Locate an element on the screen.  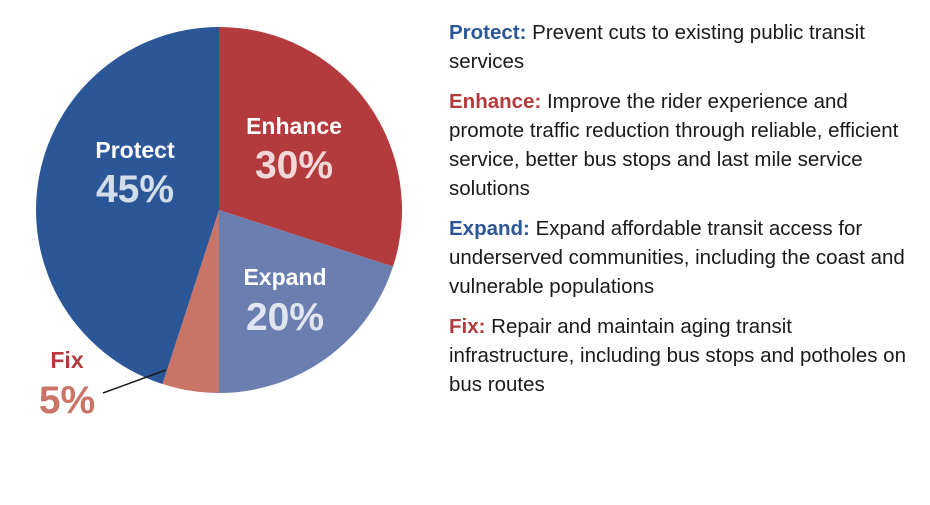
legend-term-protect: Protect: is located at coordinates (488, 32).